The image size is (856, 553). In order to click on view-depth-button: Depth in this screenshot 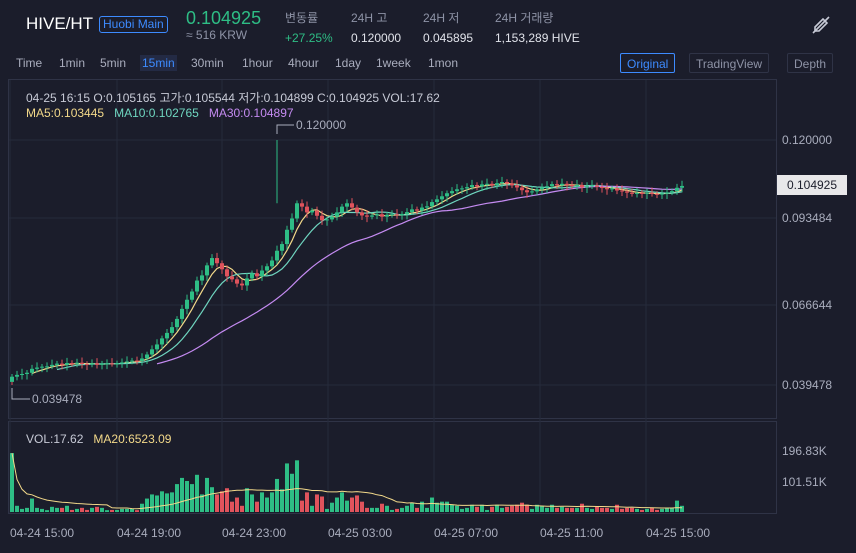, I will do `click(810, 63)`.